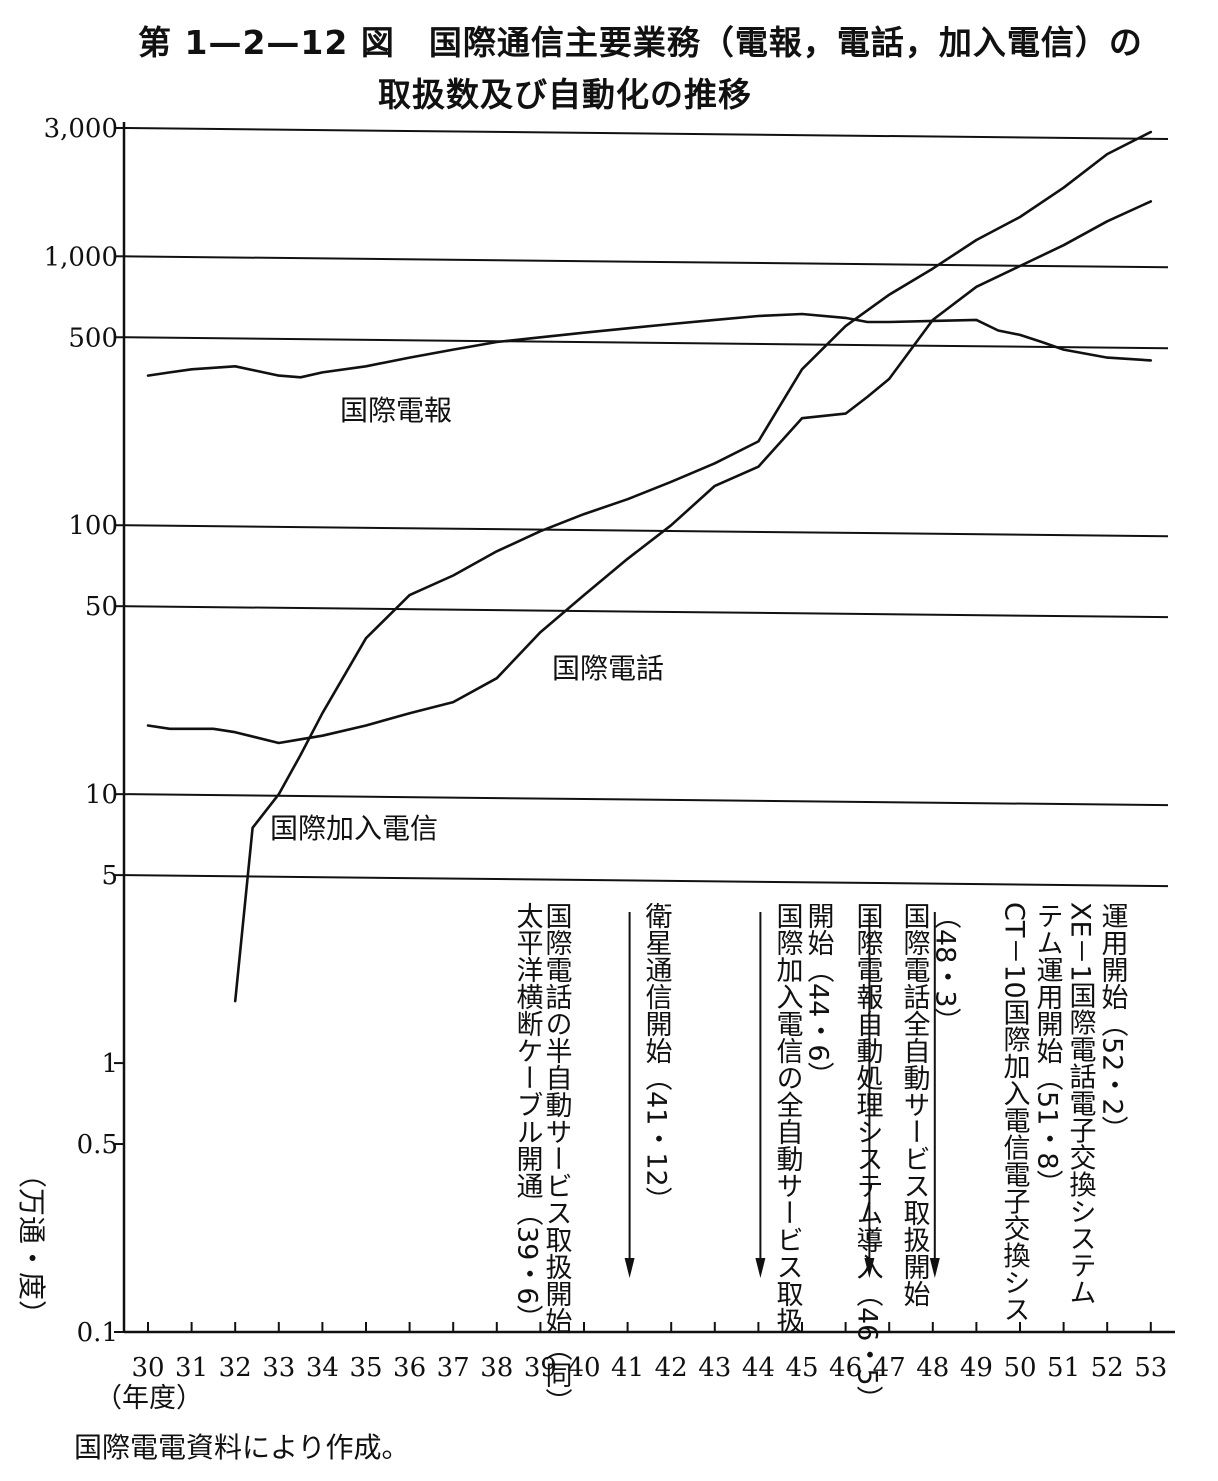 The height and width of the screenshot is (1481, 1218). I want to click on y-tick-label: 3,000, so click(81, 129).